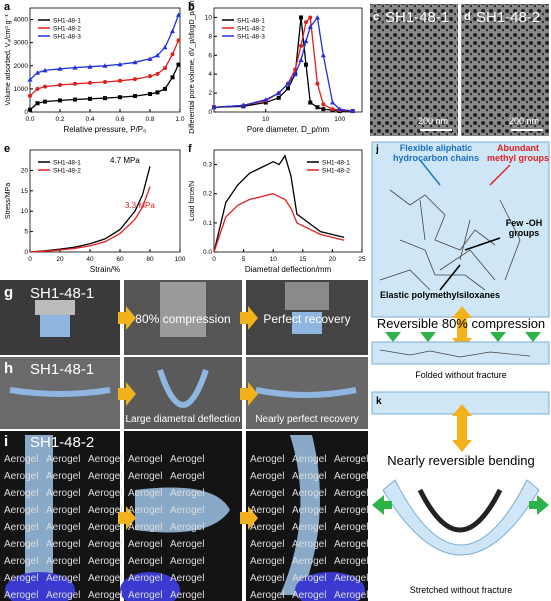  I want to click on label-siloxane: Elastic polymethylsiloxanes, so click(440, 295).